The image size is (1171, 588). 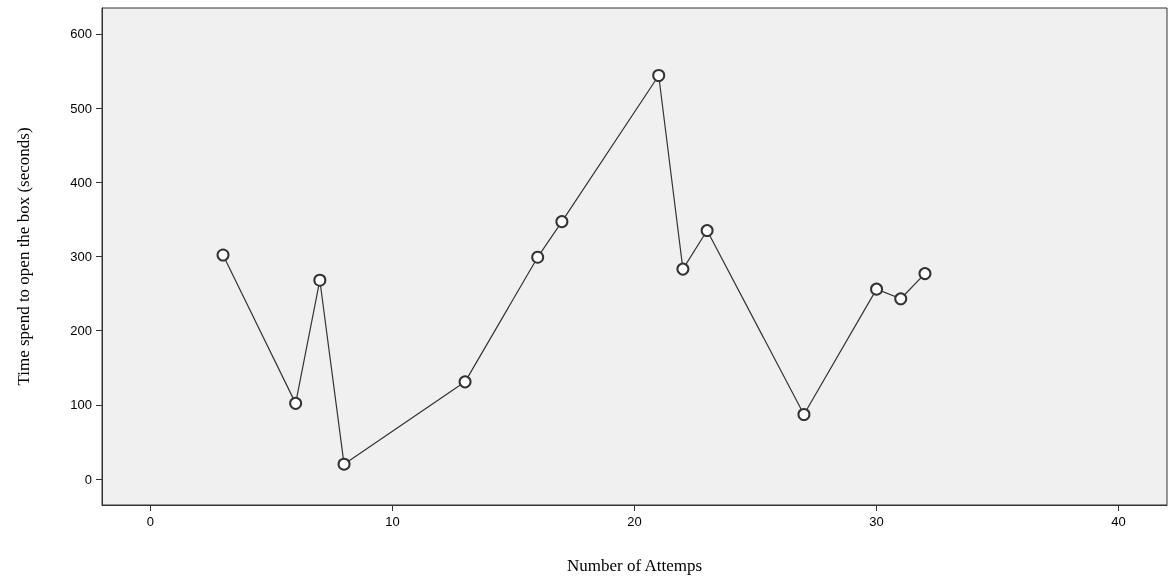 What do you see at coordinates (634, 565) in the screenshot?
I see `x-axis-title: Number of Attemps` at bounding box center [634, 565].